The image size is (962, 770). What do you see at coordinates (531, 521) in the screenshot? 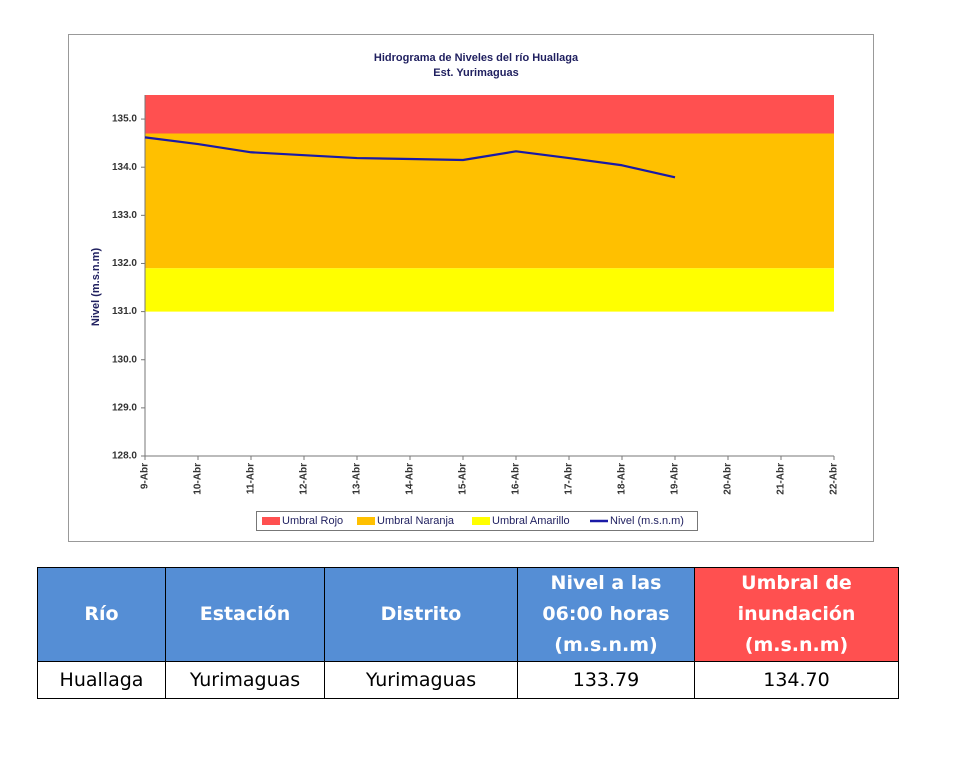
I see `legend-label: Umbral Amarillo` at bounding box center [531, 521].